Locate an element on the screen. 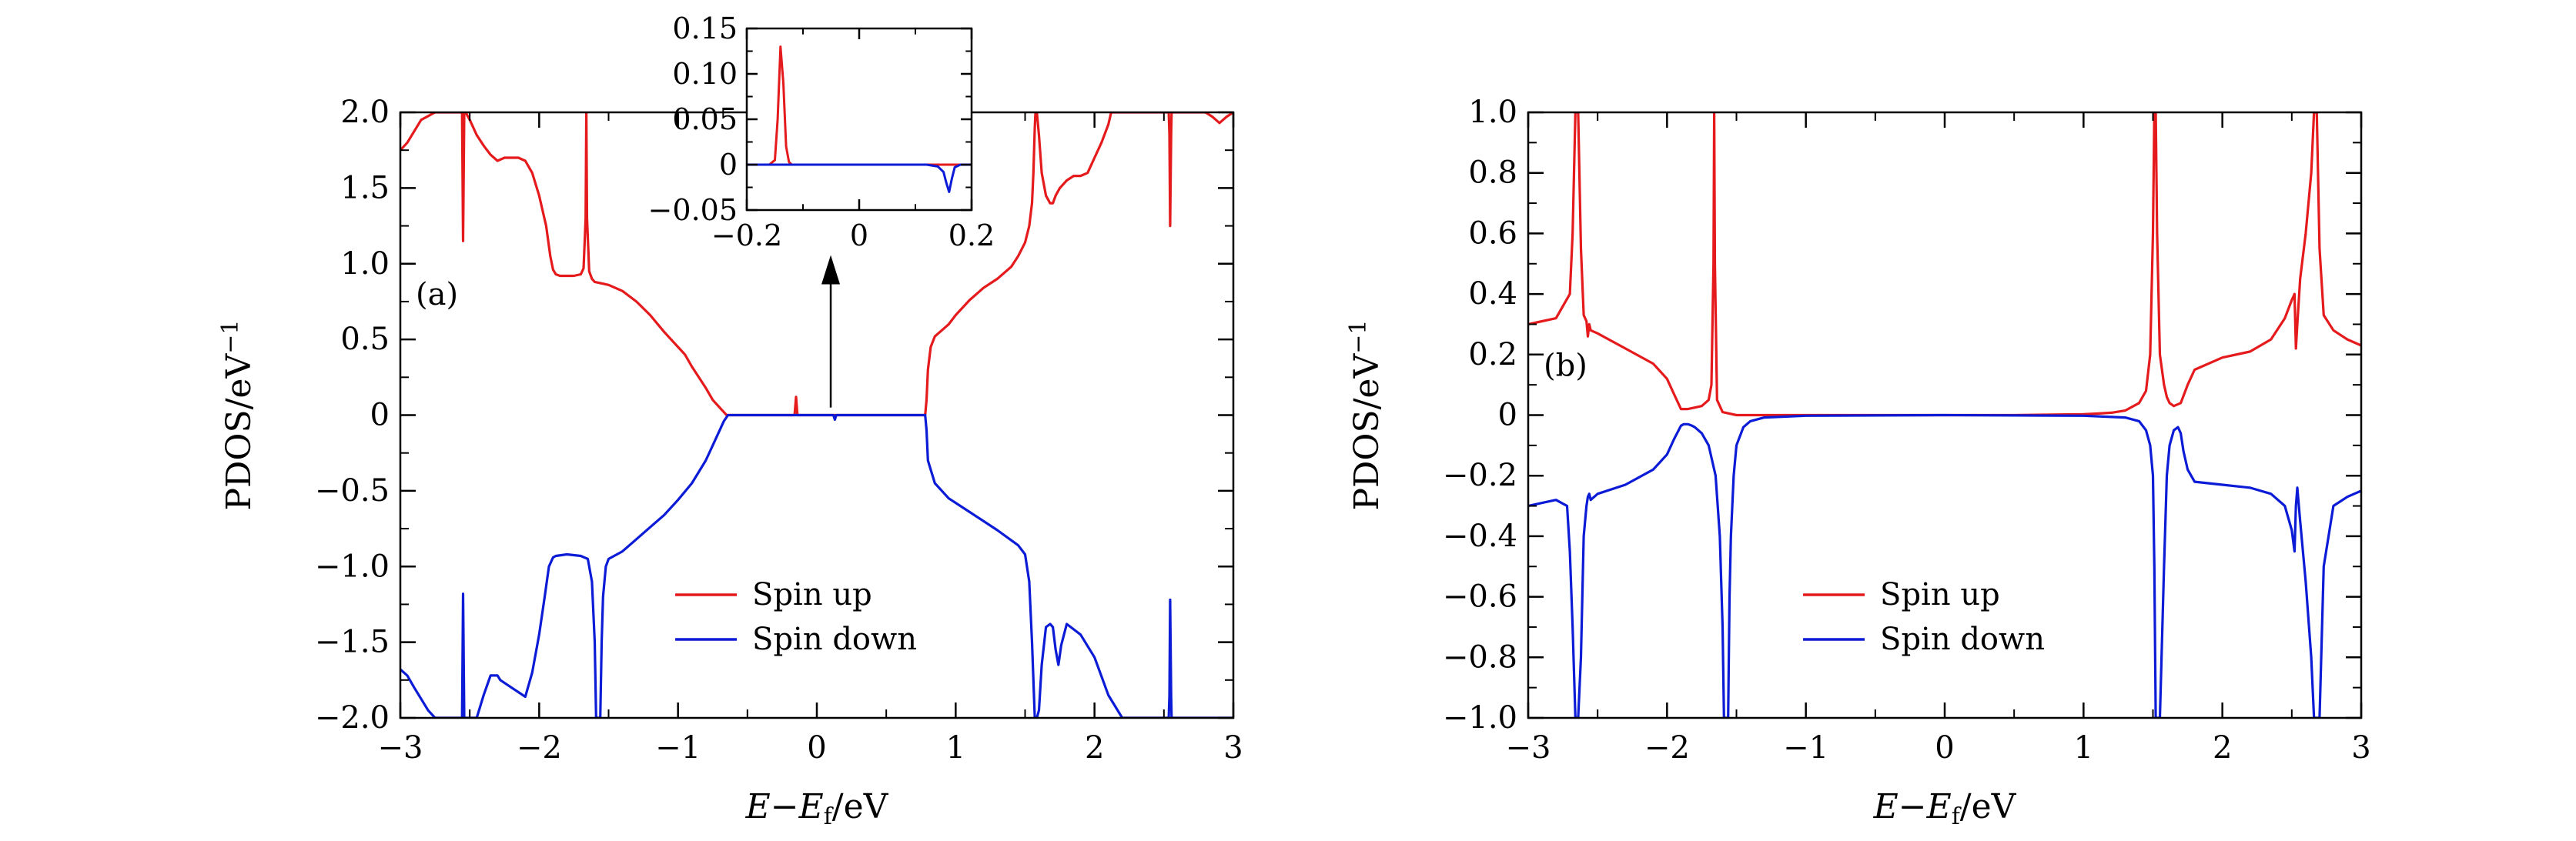  y-tick-label: −0.8 is located at coordinates (1480, 657).